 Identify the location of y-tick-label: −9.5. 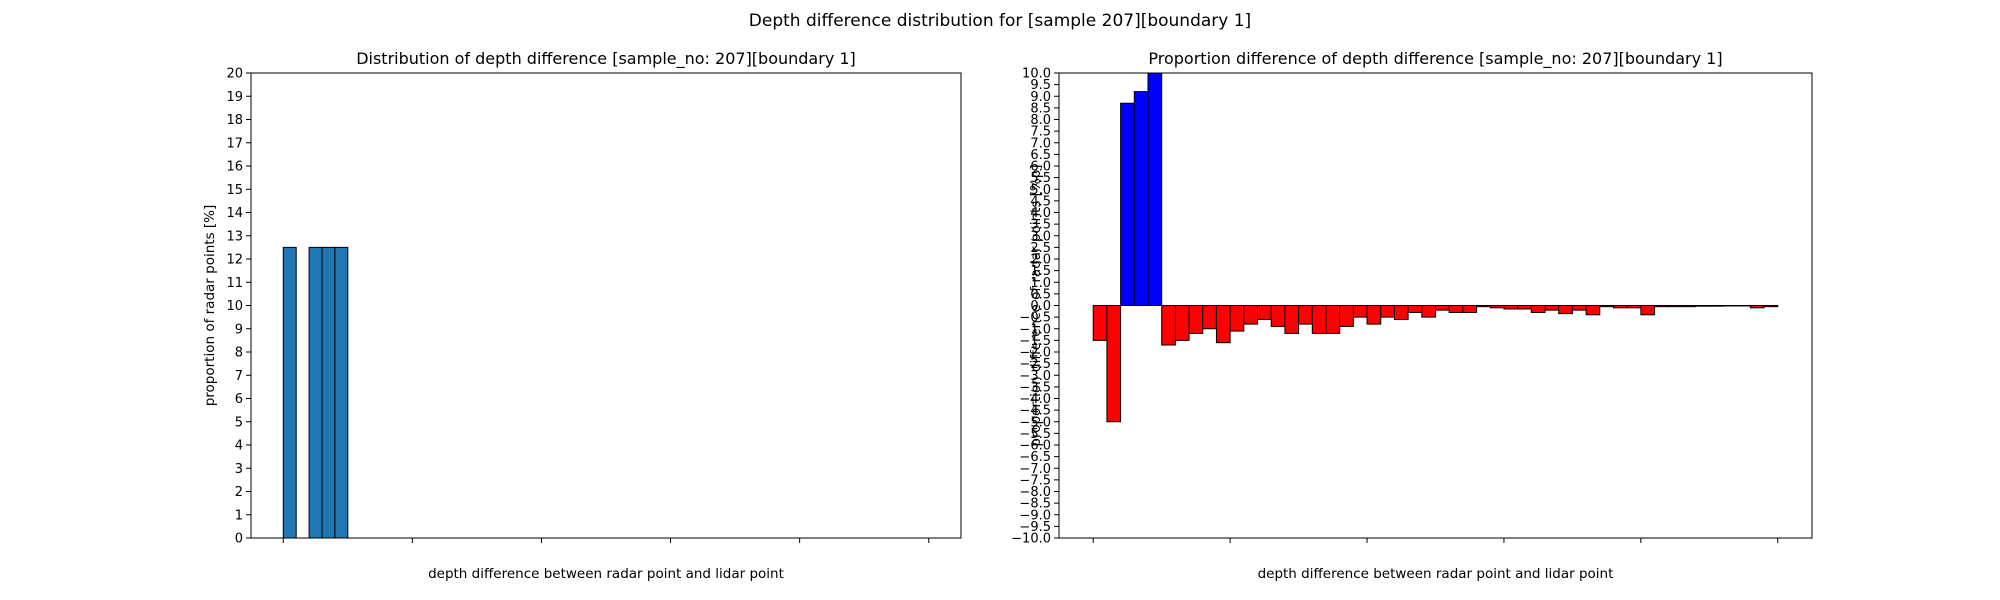
(1035, 527).